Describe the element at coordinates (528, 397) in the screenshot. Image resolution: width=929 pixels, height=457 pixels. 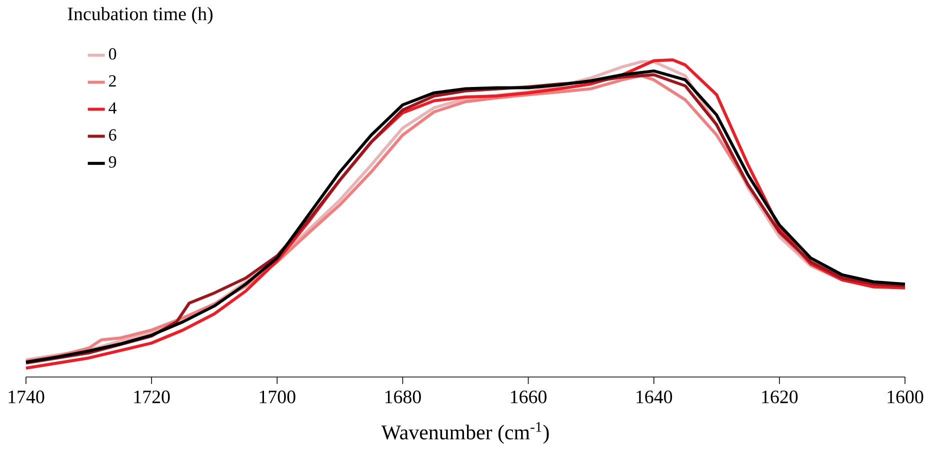
I see `x-tick-label: 1660` at that location.